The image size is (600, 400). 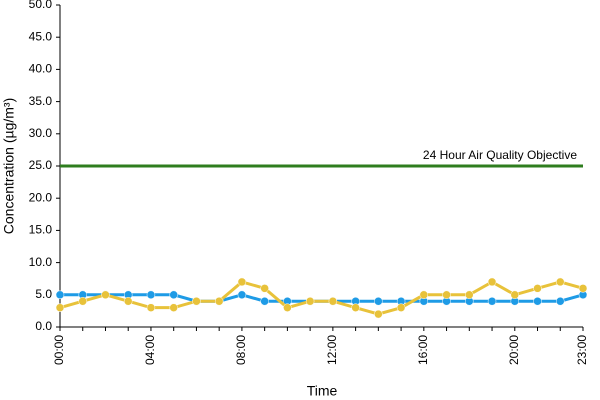 What do you see at coordinates (582, 350) in the screenshot?
I see `x-tick-label: 23:00` at bounding box center [582, 350].